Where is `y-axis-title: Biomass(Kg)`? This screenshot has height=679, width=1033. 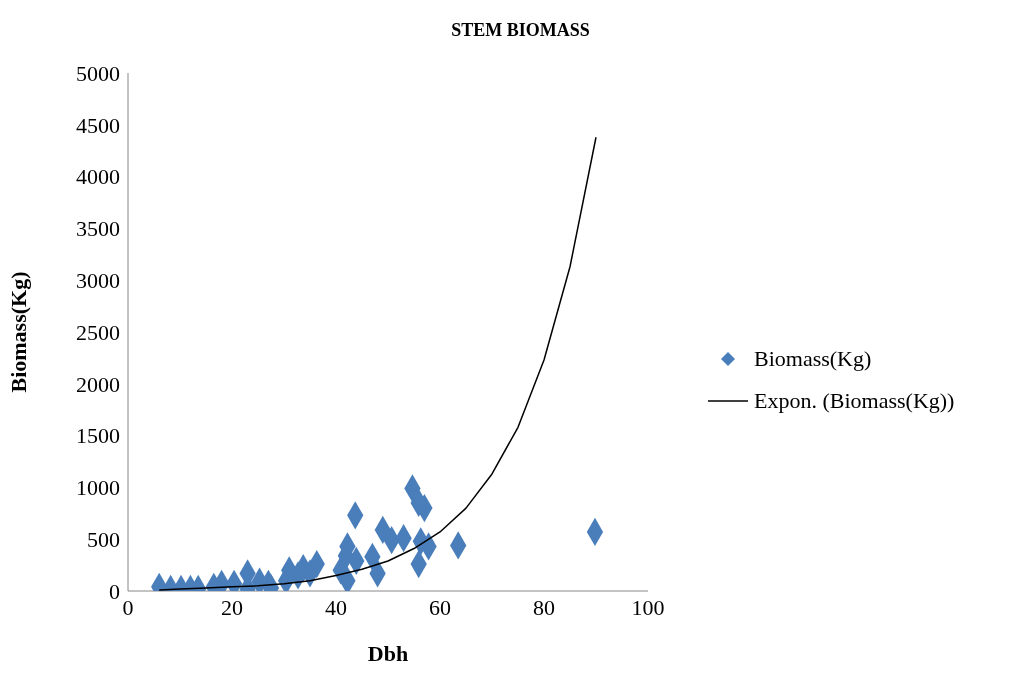 y-axis-title: Biomass(Kg) is located at coordinates (18, 332).